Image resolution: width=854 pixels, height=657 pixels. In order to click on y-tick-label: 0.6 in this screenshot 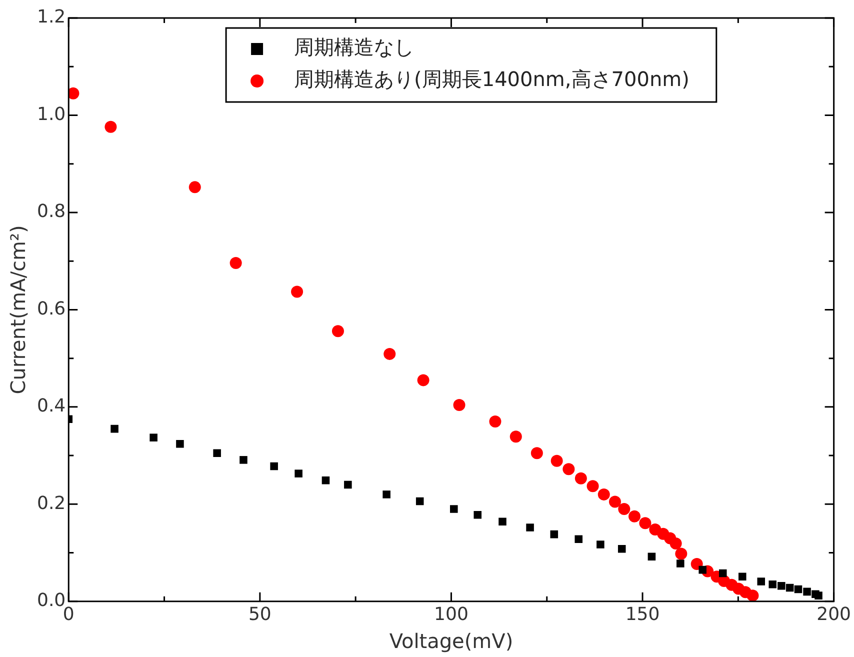, I will do `click(51, 309)`.